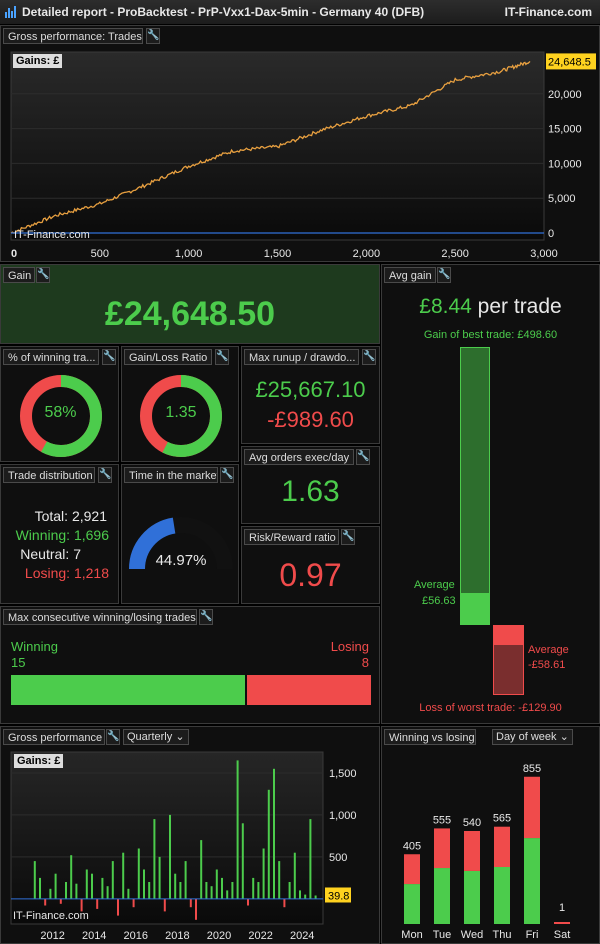 The width and height of the screenshot is (600, 944). Describe the element at coordinates (59, 404) in the screenshot. I see `winning-pct-panel: % of winning tra... 🔧 58%` at that location.